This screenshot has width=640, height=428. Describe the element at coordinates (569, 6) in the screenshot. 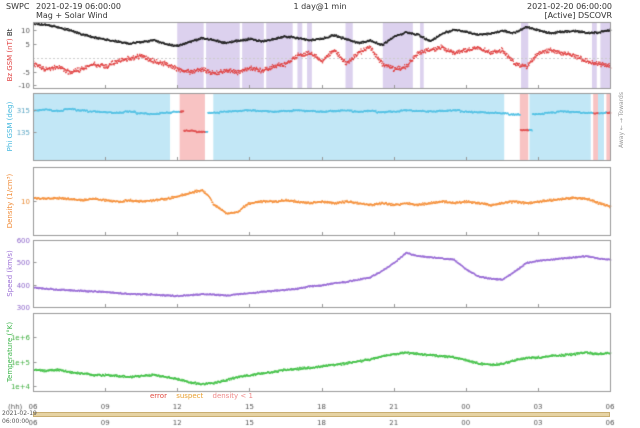

I see `plot-end-datetime: 2021-02-20 06:00:00` at that location.